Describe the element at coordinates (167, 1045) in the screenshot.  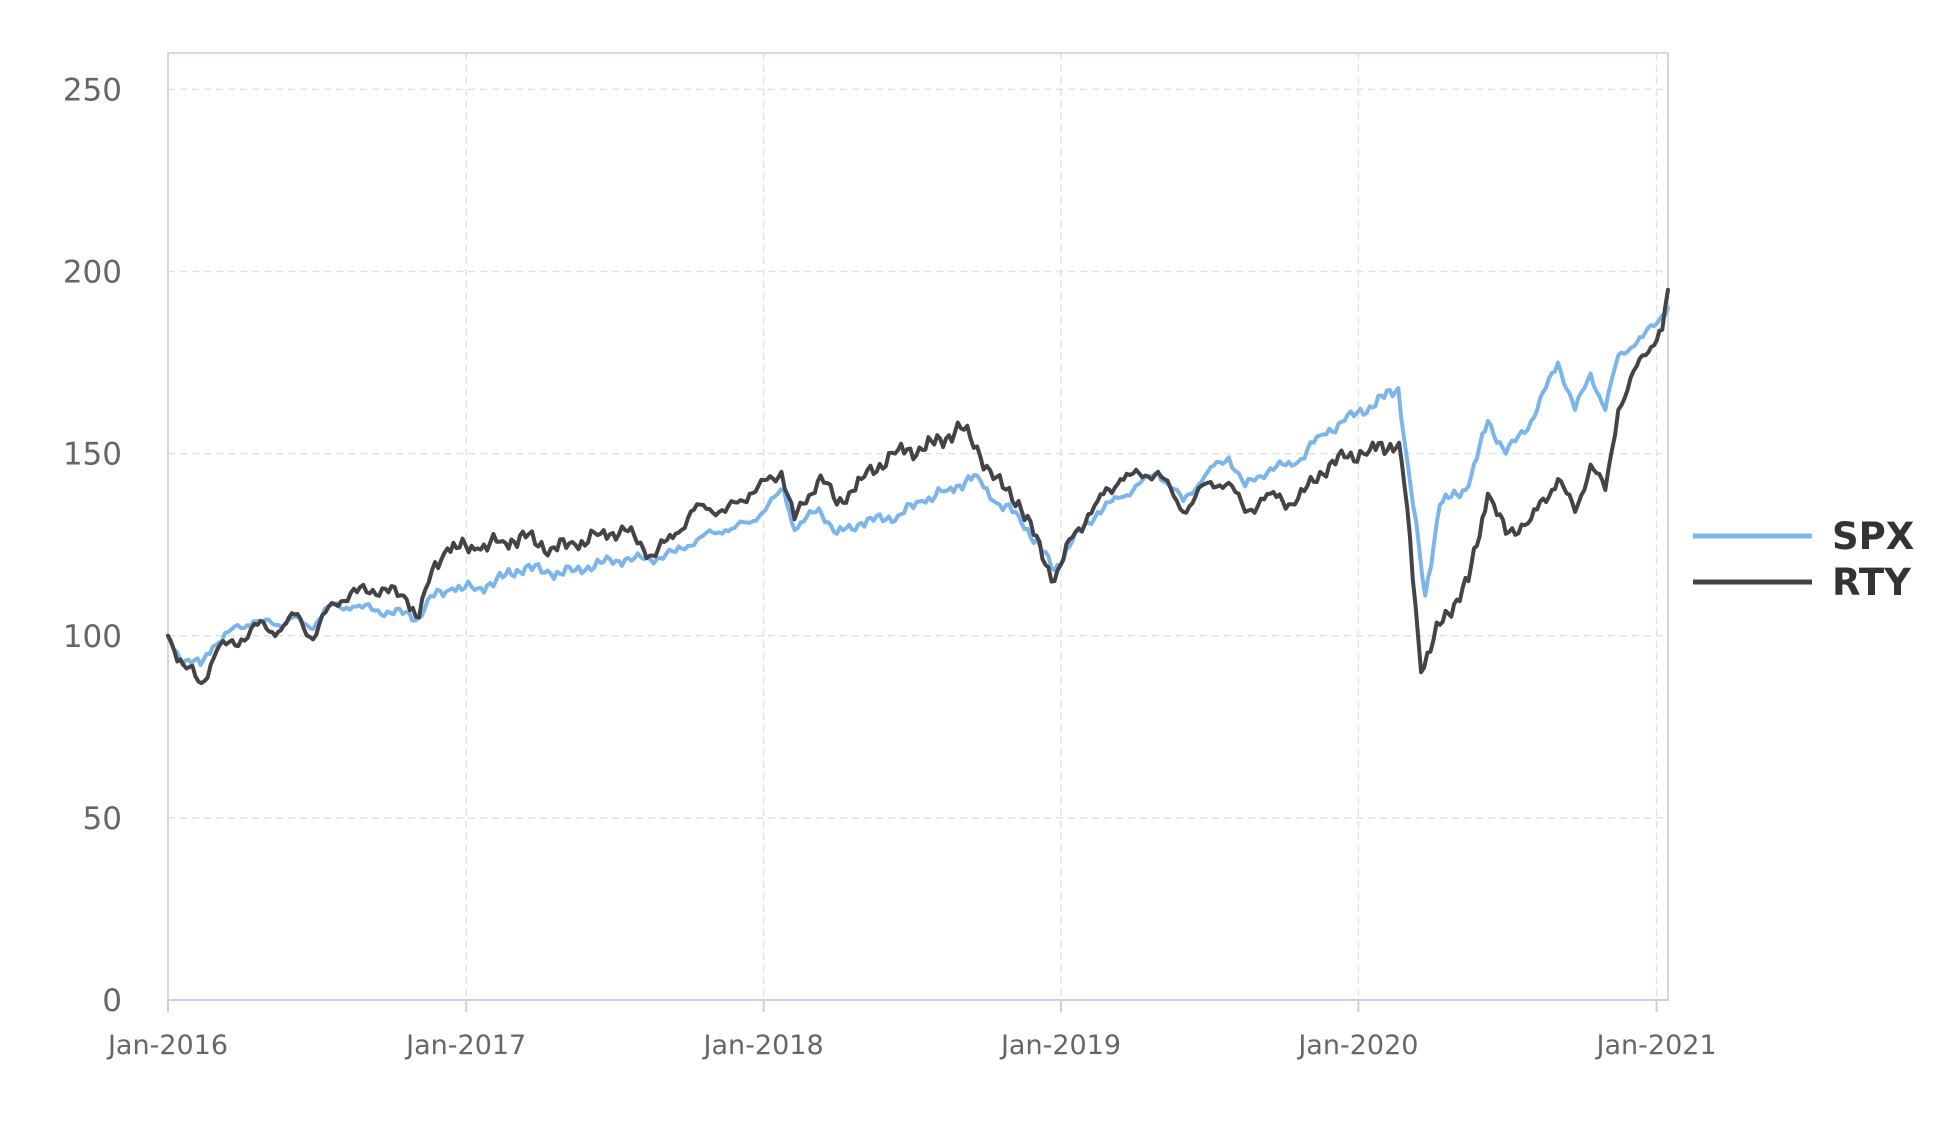
I see `x-tick-label: Jan-2016` at that location.